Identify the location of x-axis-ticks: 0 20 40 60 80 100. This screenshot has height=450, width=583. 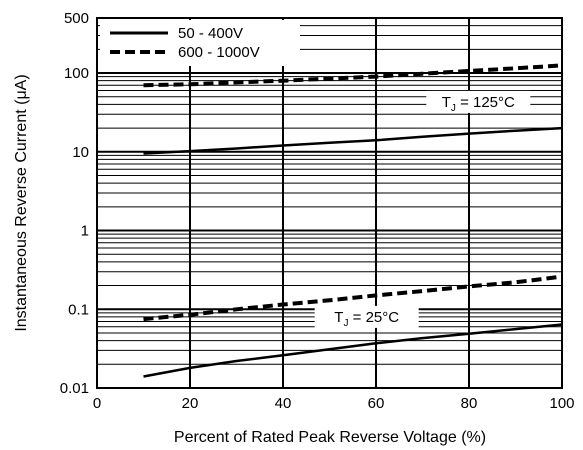
(334, 403).